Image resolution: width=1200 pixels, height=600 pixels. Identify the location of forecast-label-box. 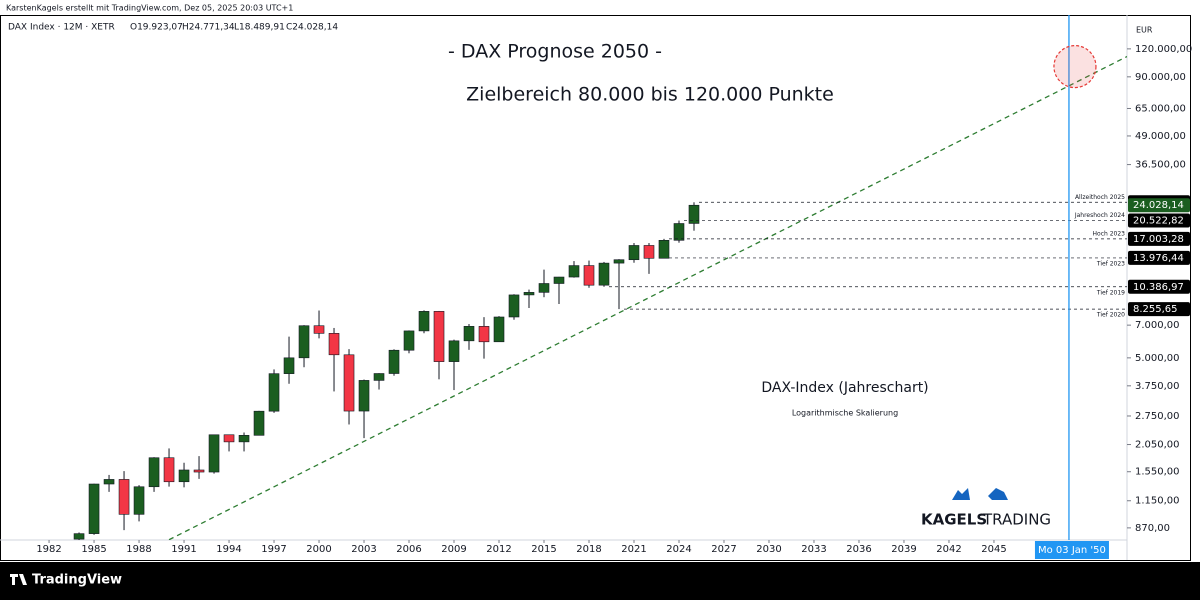
(1071, 550).